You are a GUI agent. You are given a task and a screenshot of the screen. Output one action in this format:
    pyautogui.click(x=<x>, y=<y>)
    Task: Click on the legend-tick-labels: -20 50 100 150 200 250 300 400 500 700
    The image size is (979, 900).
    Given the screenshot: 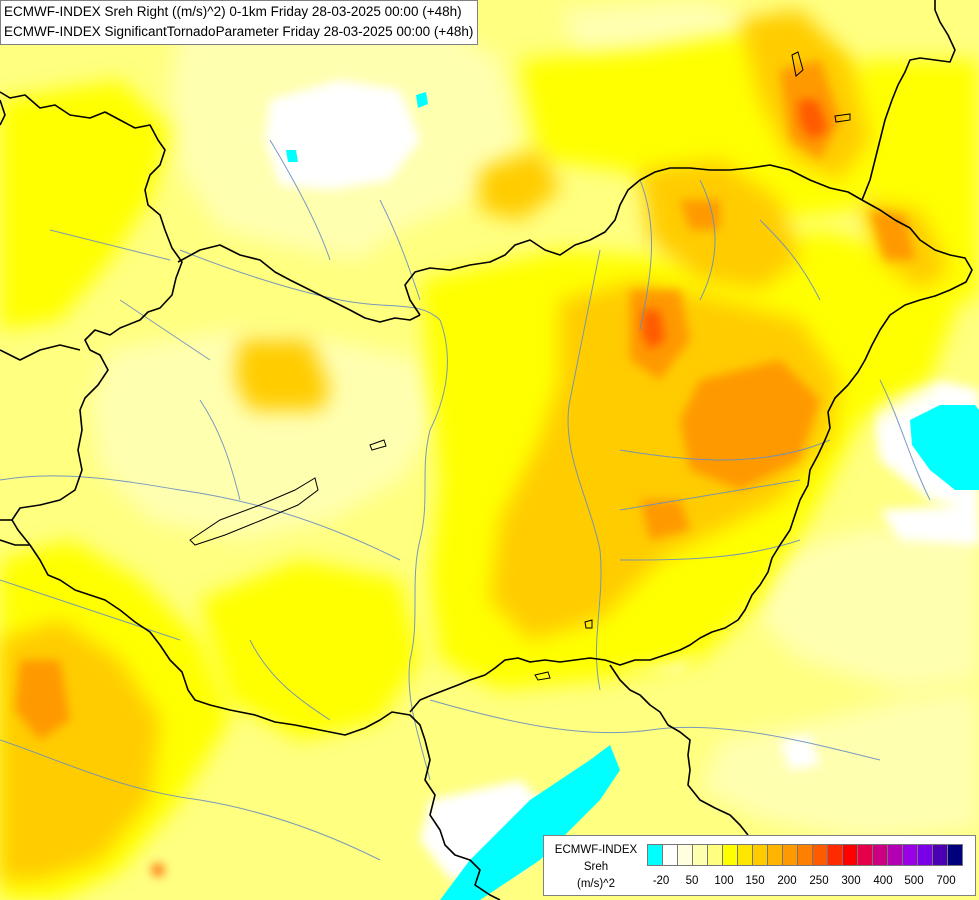 What is the action you would take?
    pyautogui.click(x=812, y=882)
    